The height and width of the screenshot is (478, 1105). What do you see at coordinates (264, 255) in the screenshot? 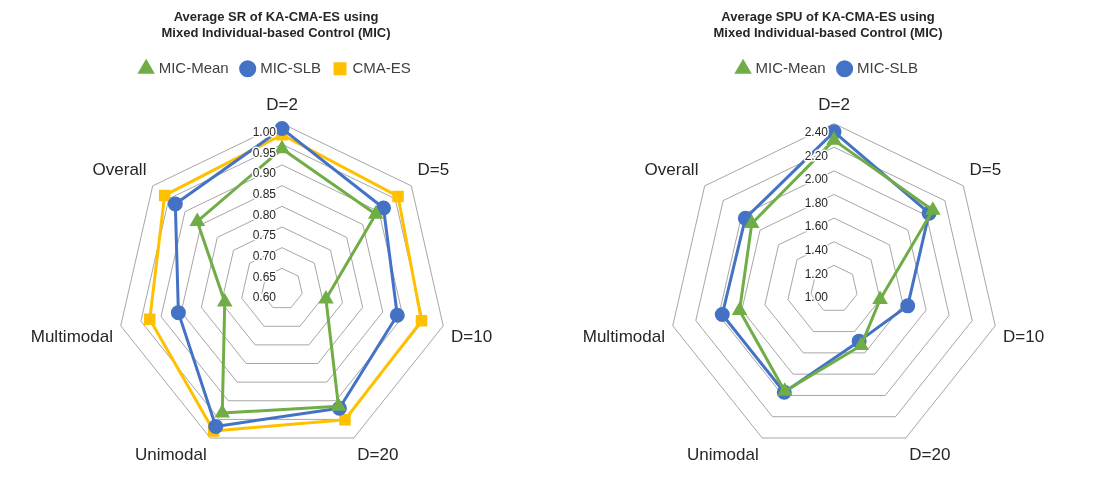
I see `y-tick-label: 0.70` at bounding box center [264, 255].